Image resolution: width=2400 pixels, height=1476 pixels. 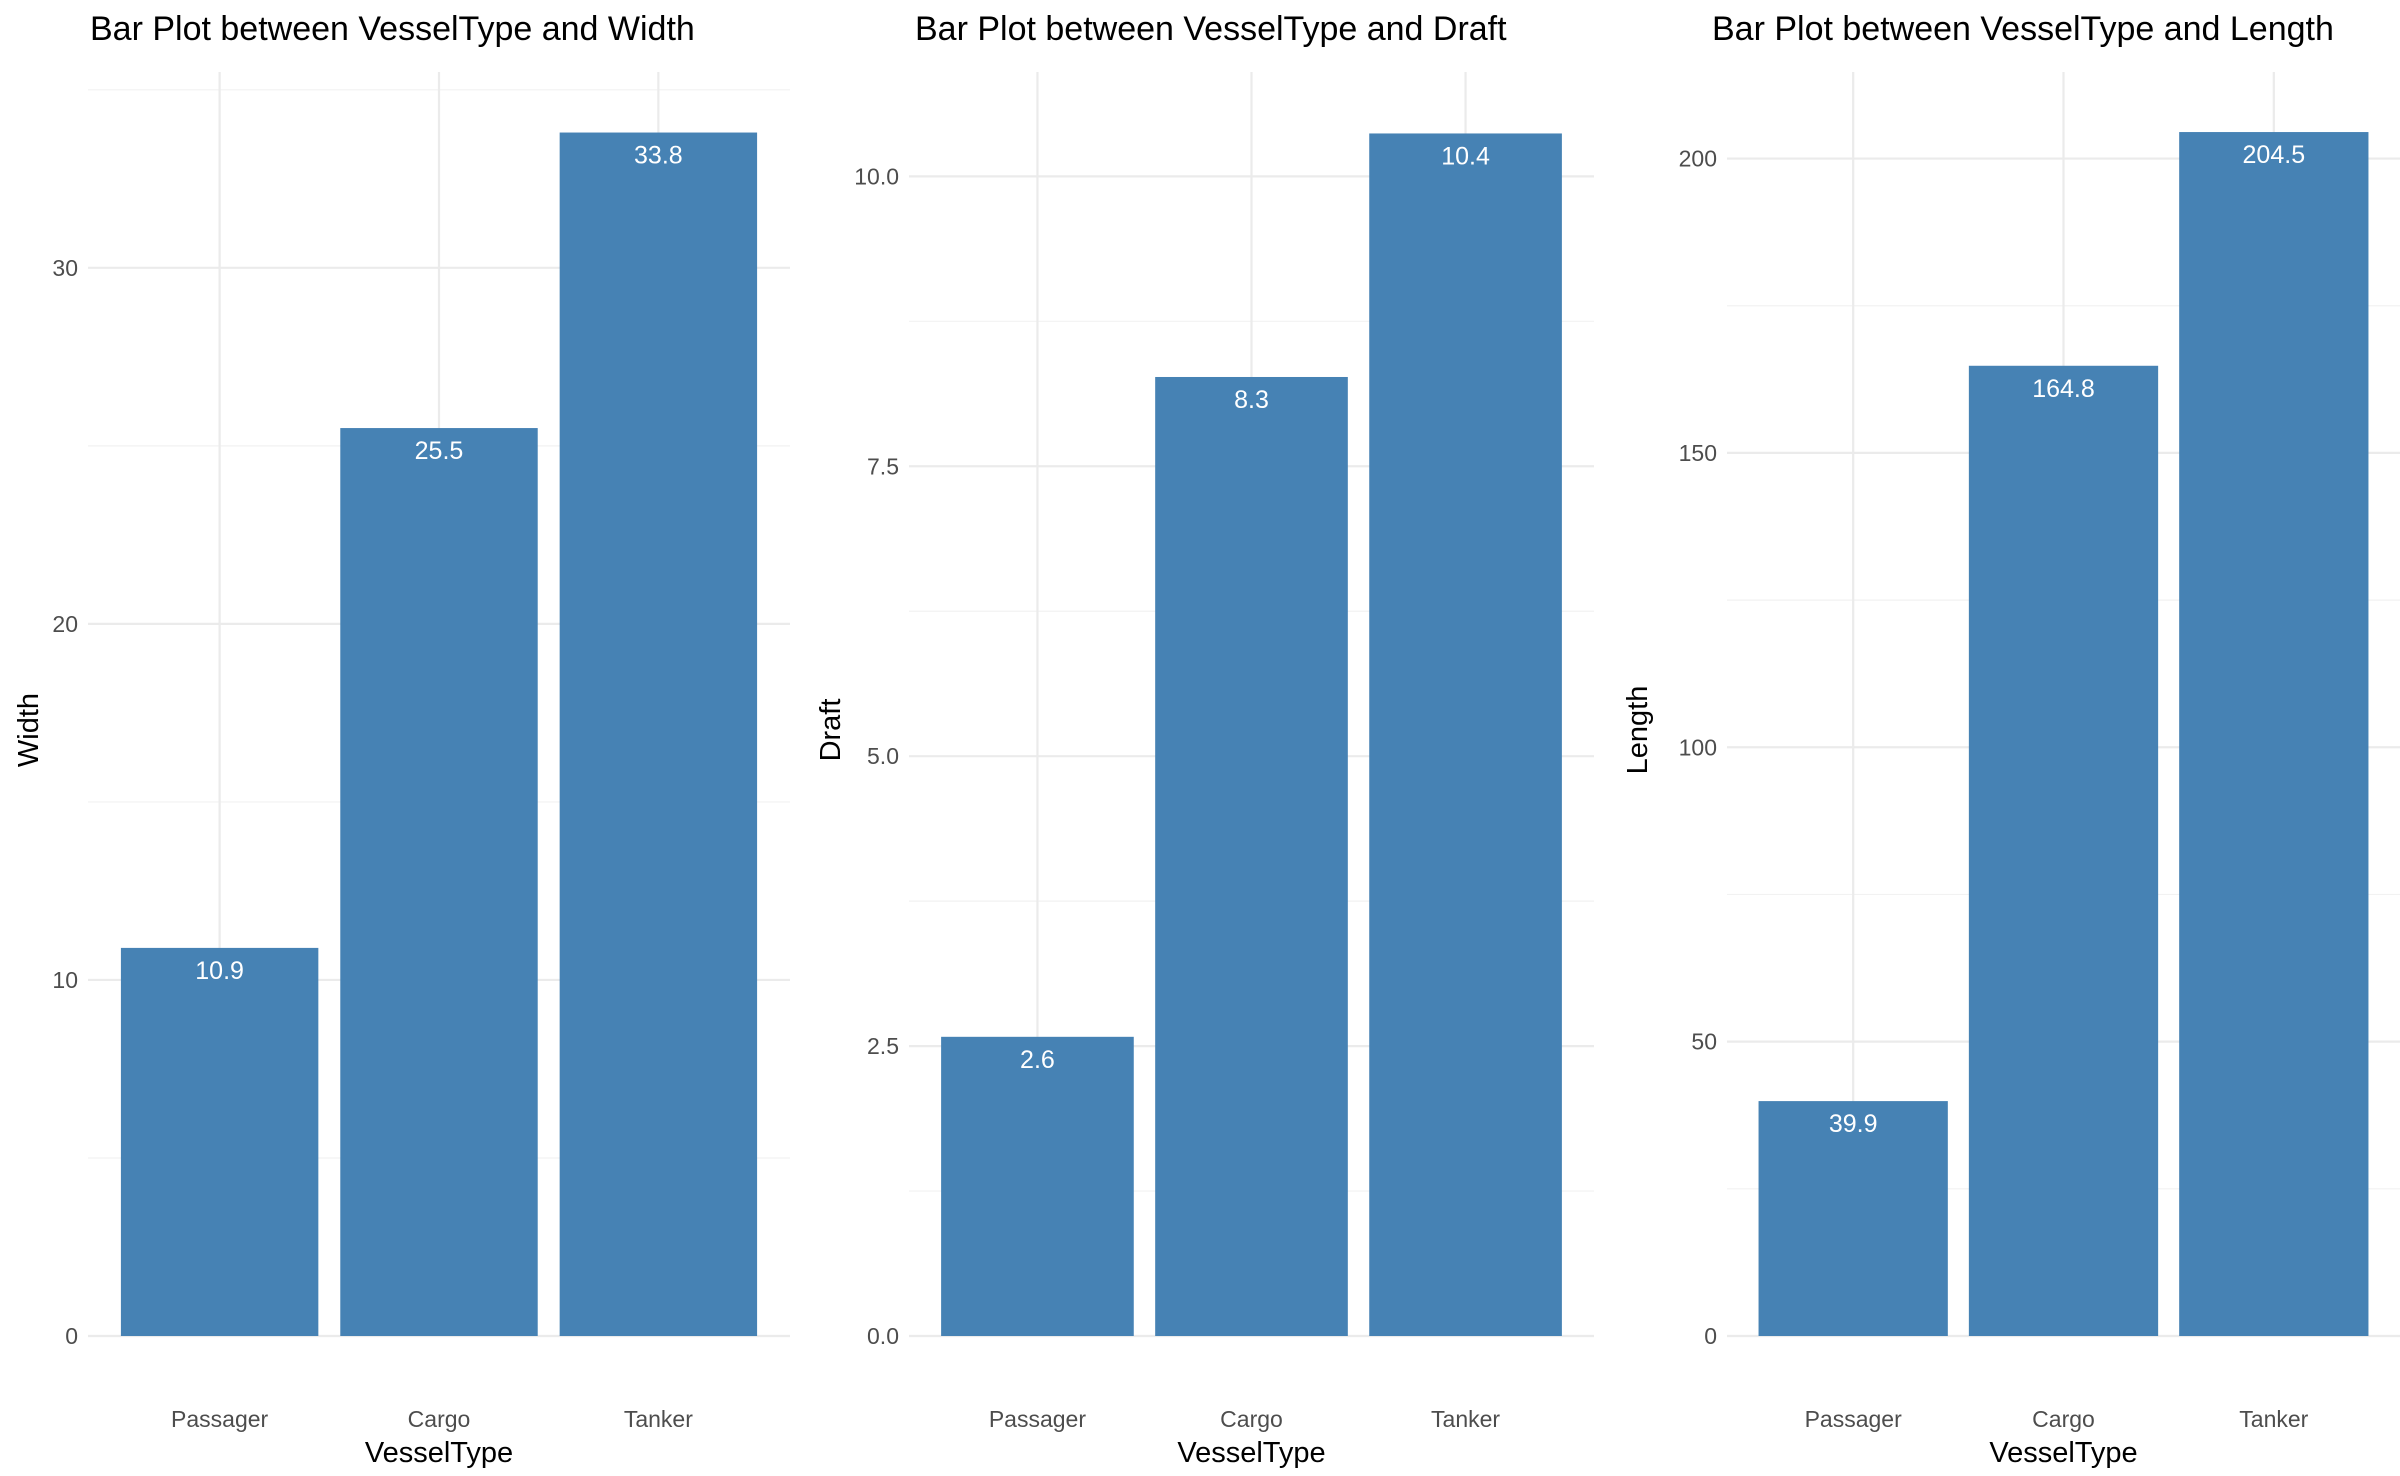 I want to click on bar-value-label: 2.6, so click(x=1037, y=1060).